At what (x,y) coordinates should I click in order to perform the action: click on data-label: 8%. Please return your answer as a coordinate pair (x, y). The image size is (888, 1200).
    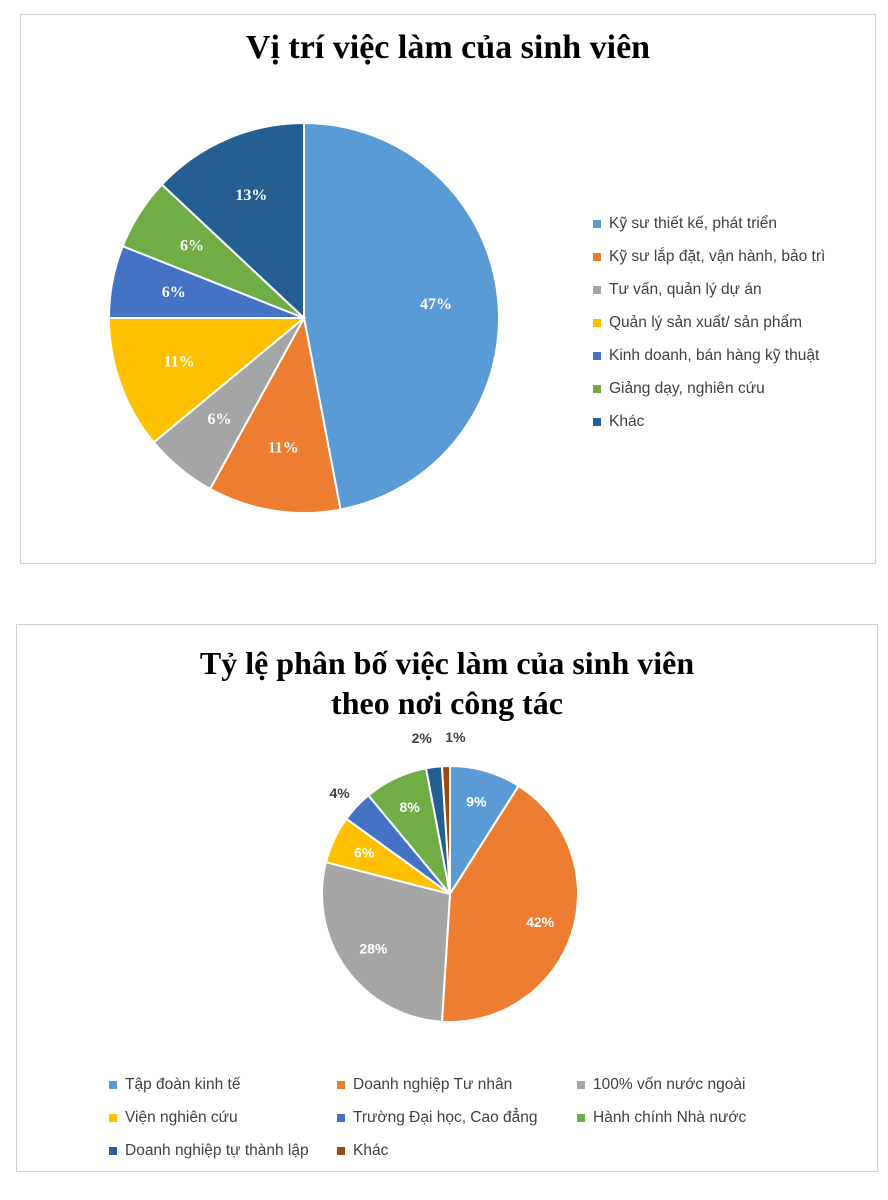
    Looking at the image, I should click on (410, 807).